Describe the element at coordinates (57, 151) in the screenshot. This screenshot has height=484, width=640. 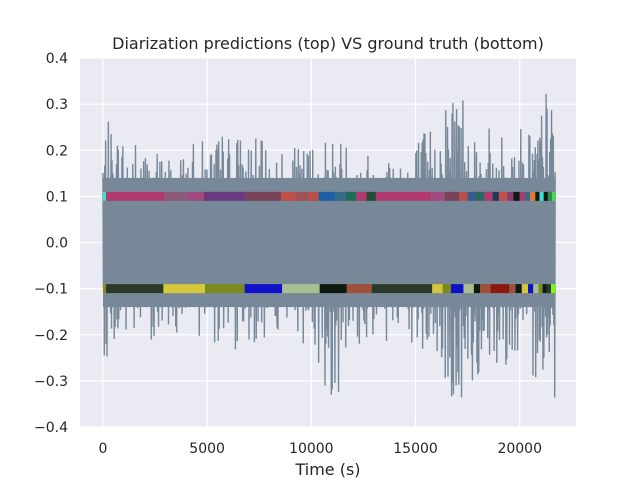
I see `y-tick-label: 0.2` at that location.